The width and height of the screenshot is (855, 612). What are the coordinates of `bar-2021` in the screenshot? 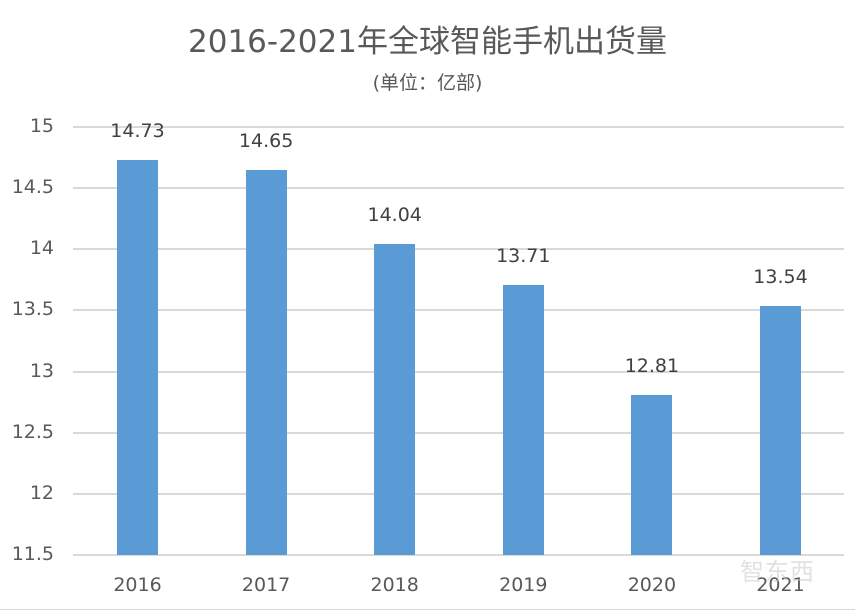 It's located at (780, 430).